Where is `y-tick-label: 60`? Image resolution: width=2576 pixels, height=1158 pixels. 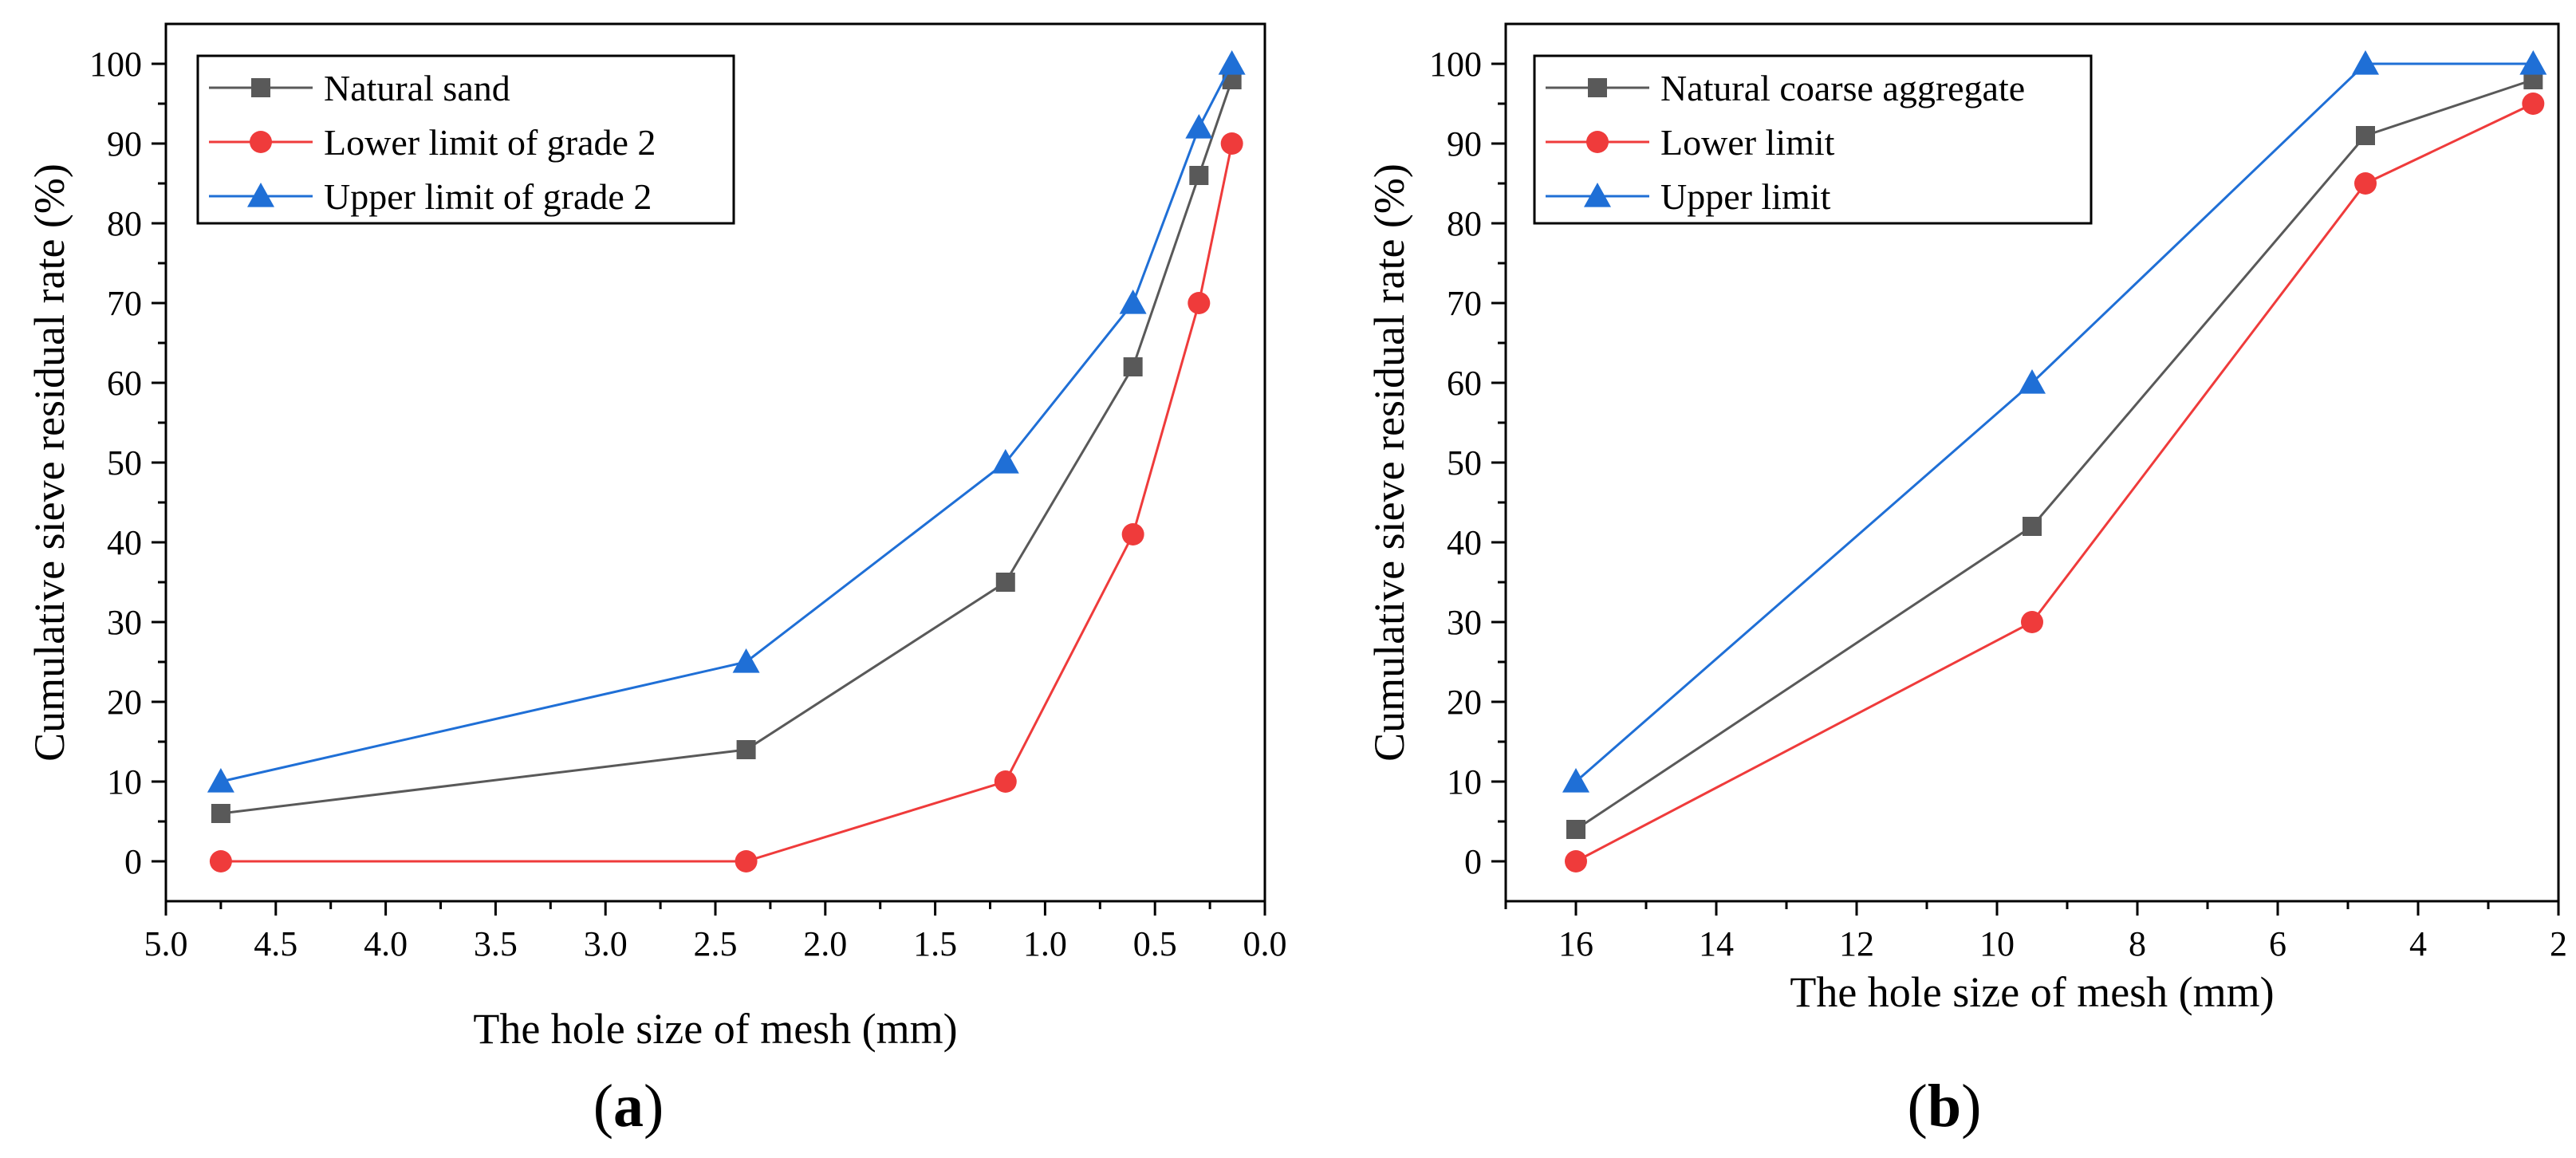
y-tick-label: 60 is located at coordinates (124, 383).